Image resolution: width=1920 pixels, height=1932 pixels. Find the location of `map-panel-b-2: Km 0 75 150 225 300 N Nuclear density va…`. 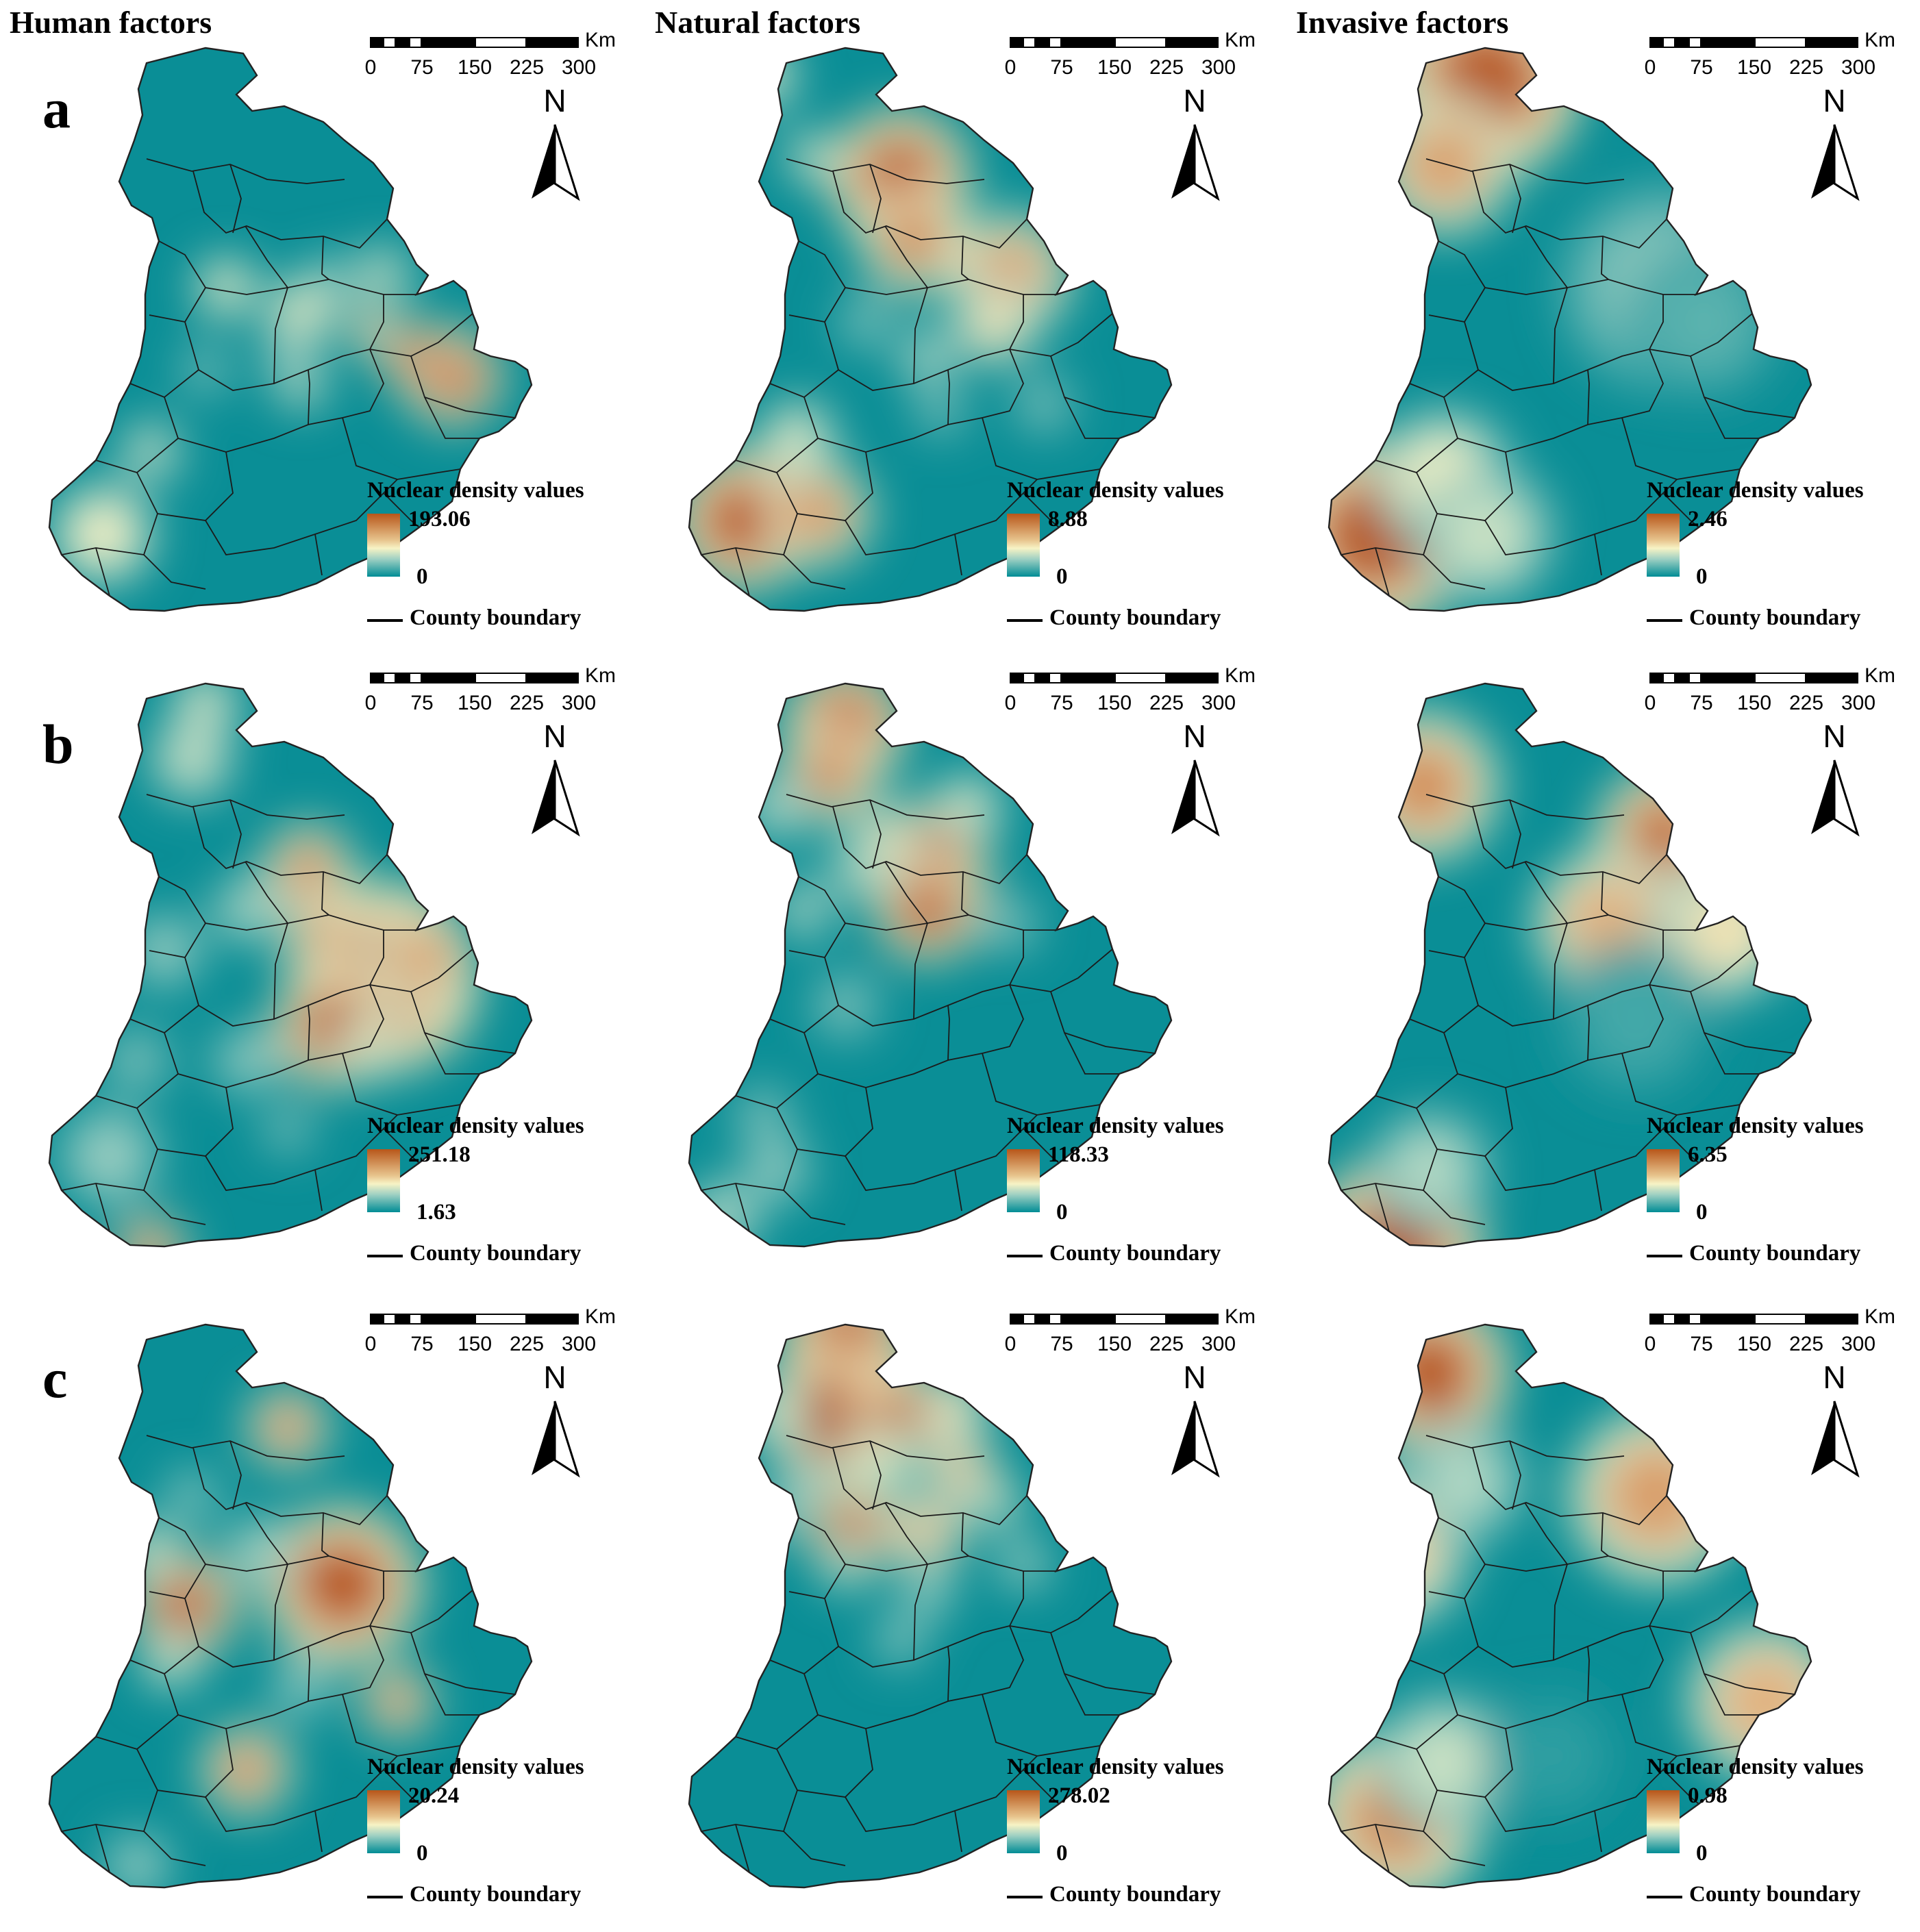

map-panel-b-2: Km 0 75 150 225 300 N Nuclear density va… is located at coordinates (960, 954).